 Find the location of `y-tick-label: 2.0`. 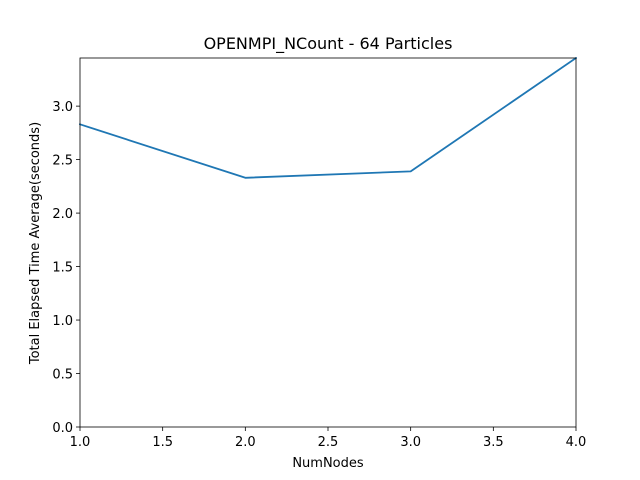

y-tick-label: 2.0 is located at coordinates (62, 214).